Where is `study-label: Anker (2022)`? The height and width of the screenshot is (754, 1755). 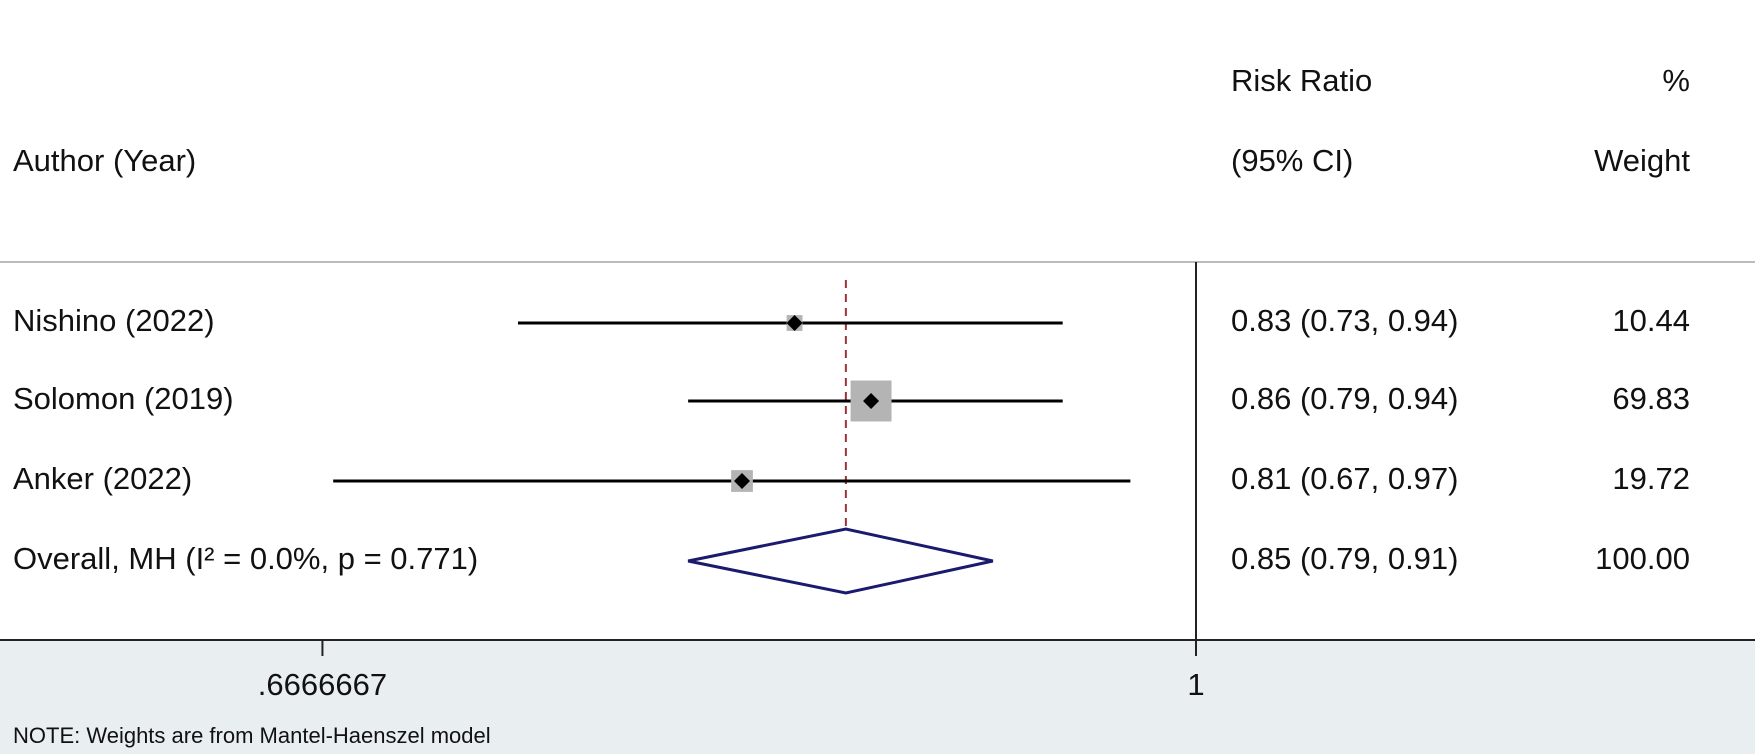
study-label: Anker (2022) is located at coordinates (102, 478).